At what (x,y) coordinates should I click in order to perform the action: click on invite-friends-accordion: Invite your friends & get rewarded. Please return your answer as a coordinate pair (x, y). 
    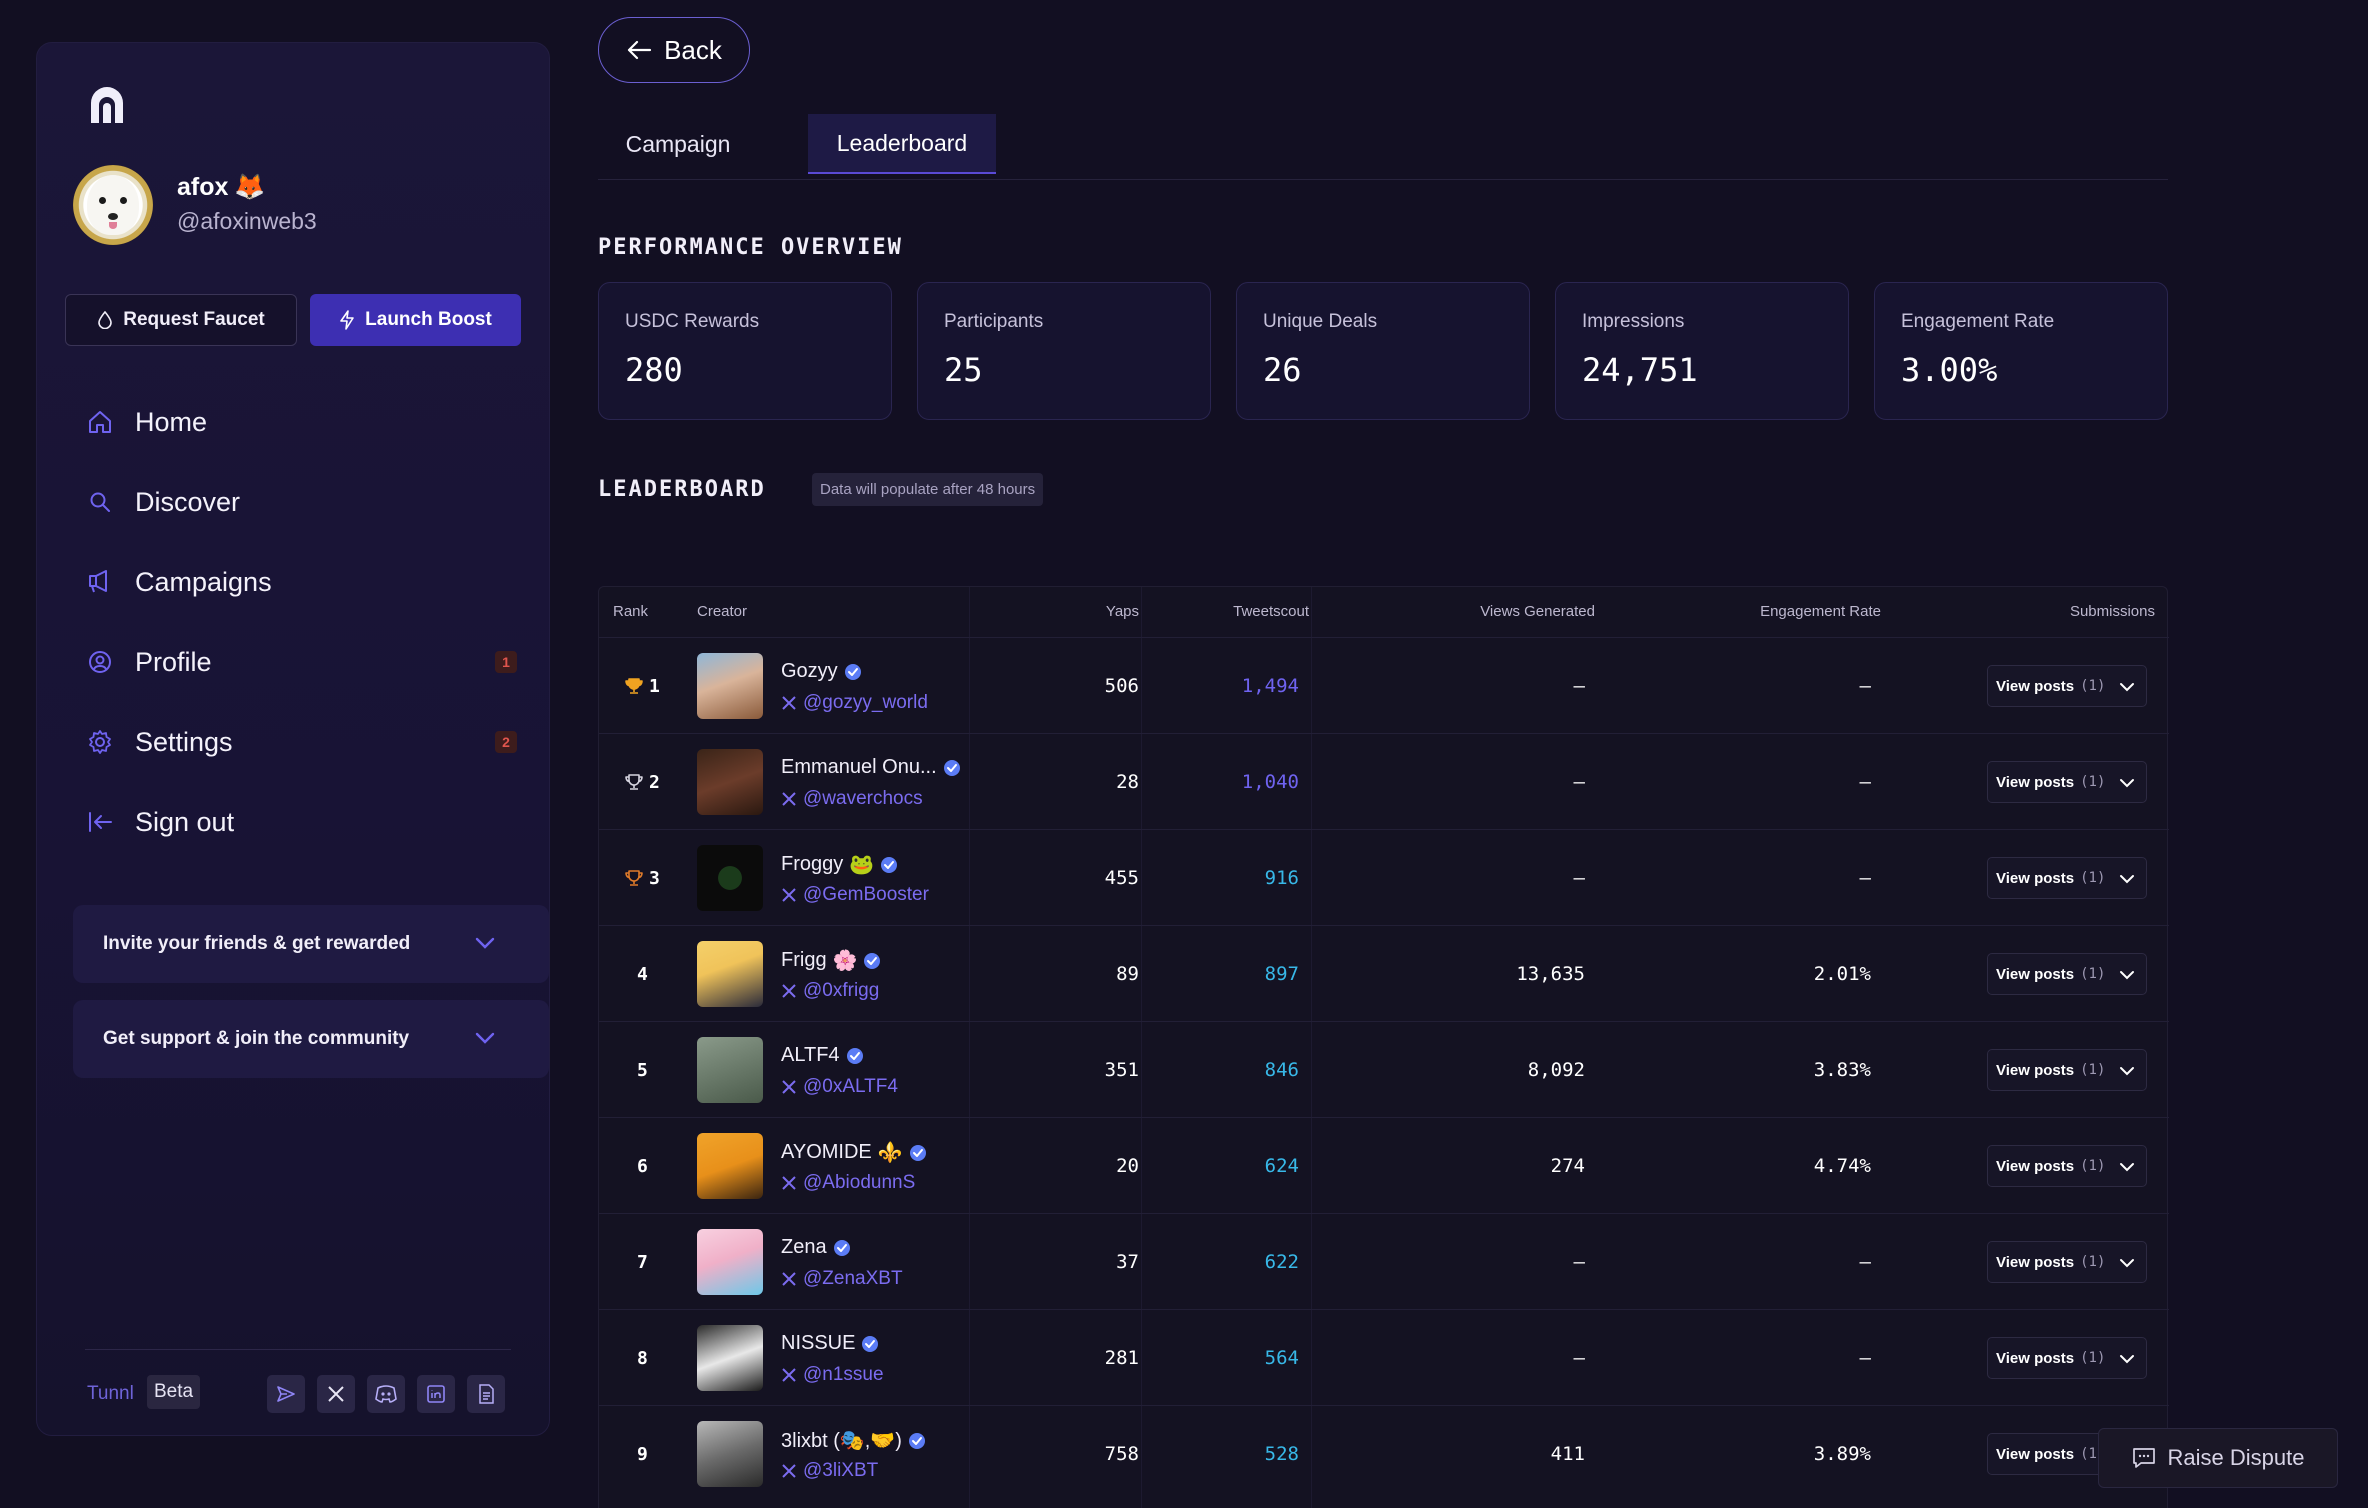
    Looking at the image, I should click on (311, 944).